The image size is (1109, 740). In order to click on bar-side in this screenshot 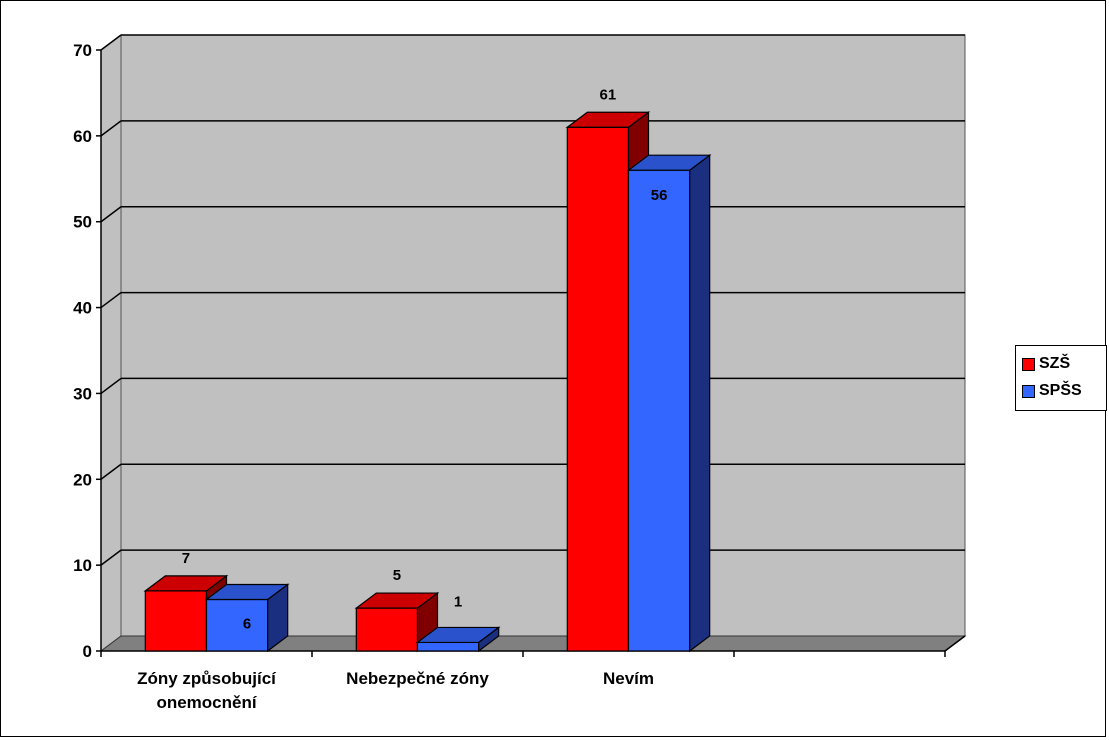, I will do `click(700, 403)`.